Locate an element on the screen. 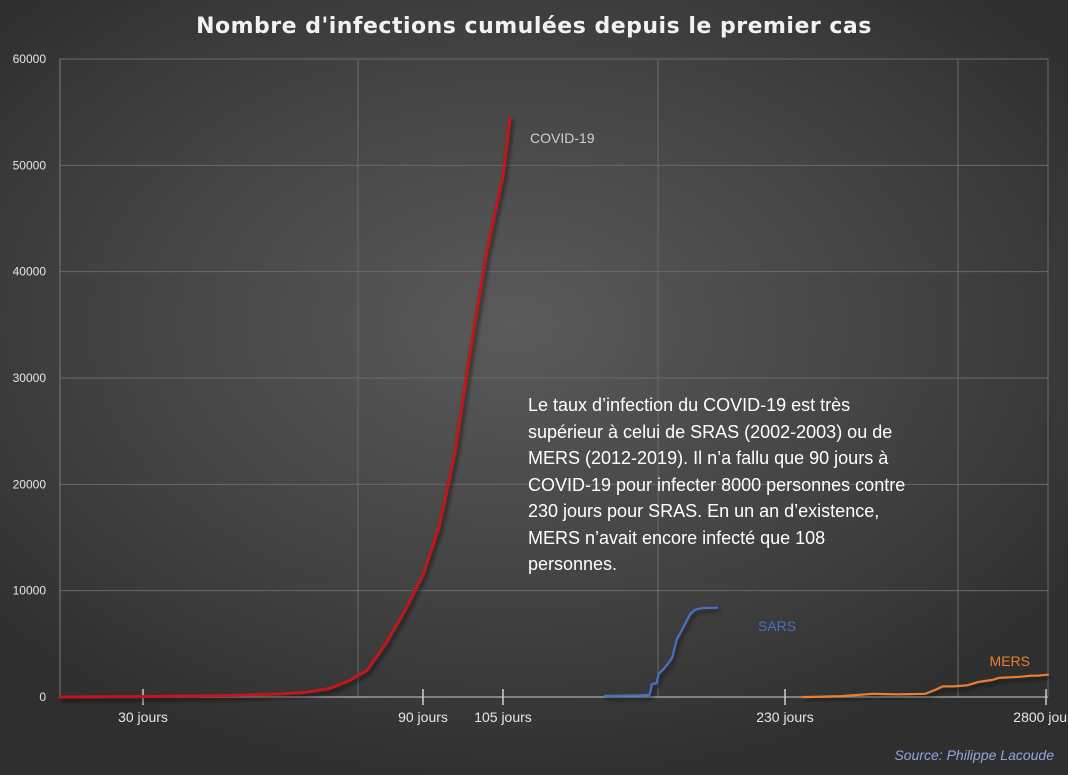 This screenshot has width=1068, height=775. x-tick-label: 105 jours is located at coordinates (503, 717).